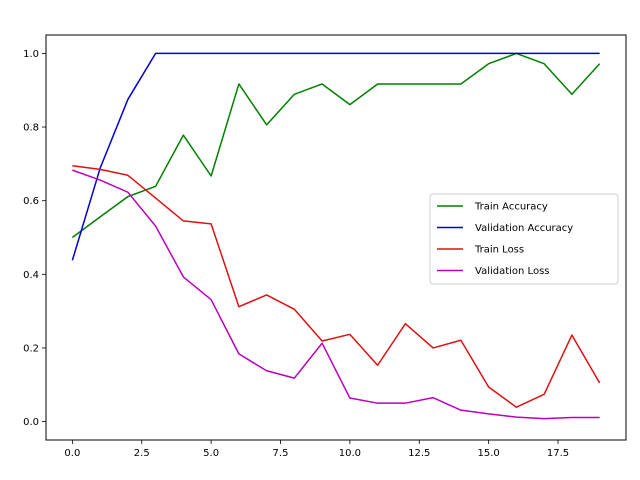  Describe the element at coordinates (72, 453) in the screenshot. I see `x-tick-label: 0.0` at that location.